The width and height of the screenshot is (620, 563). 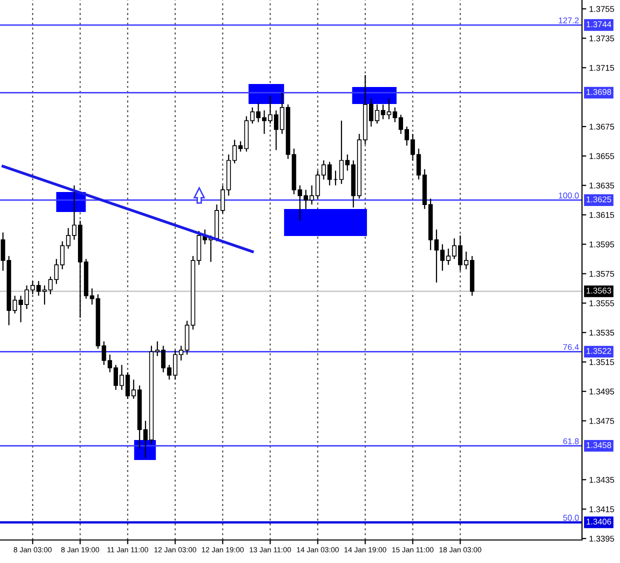 What do you see at coordinates (599, 291) in the screenshot?
I see `ref-line-label: 1.3563` at bounding box center [599, 291].